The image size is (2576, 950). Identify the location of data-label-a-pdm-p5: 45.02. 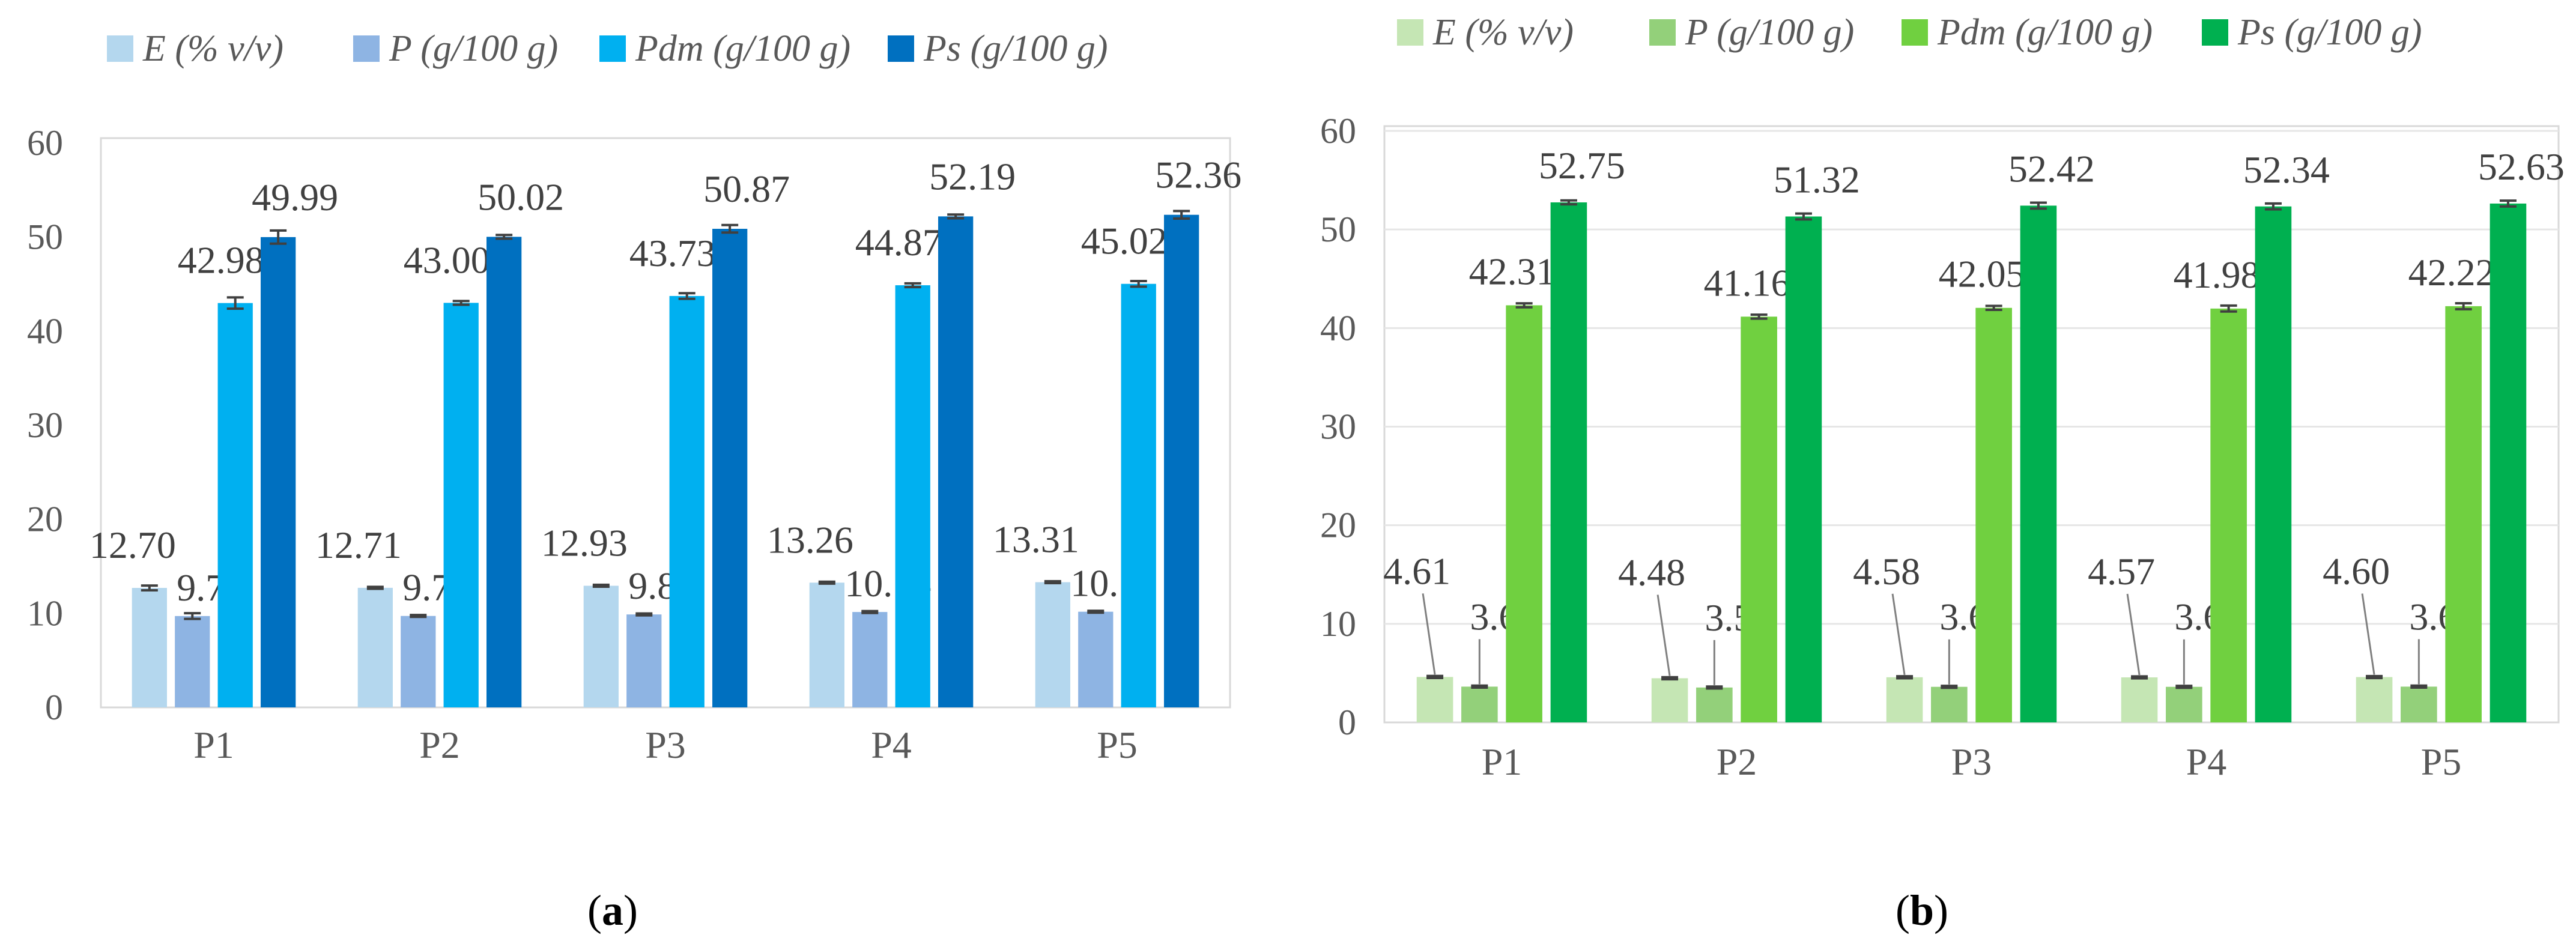
(1124, 241).